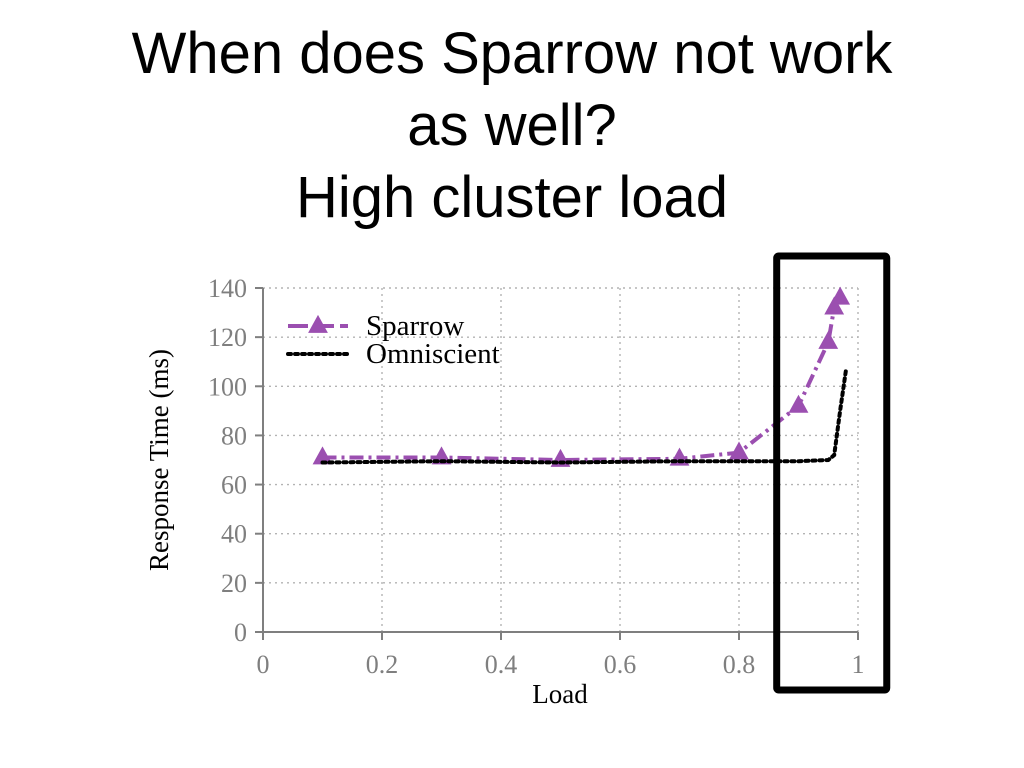 This screenshot has height=768, width=1024. I want to click on slide-title-line-3: High cluster load, so click(512, 197).